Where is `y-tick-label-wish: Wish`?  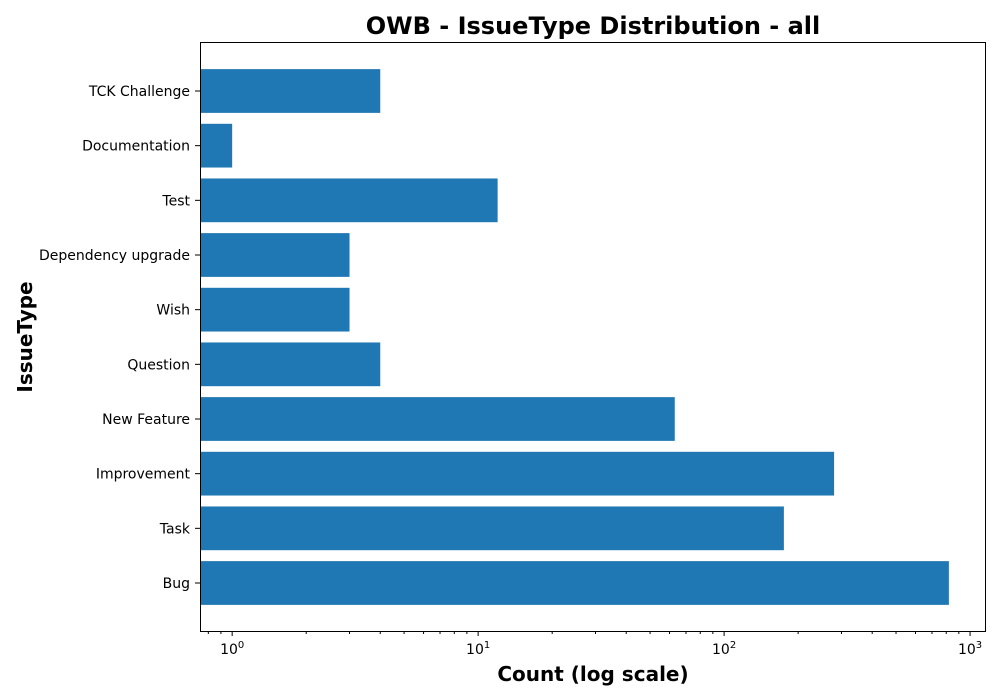
y-tick-label-wish: Wish is located at coordinates (173, 311).